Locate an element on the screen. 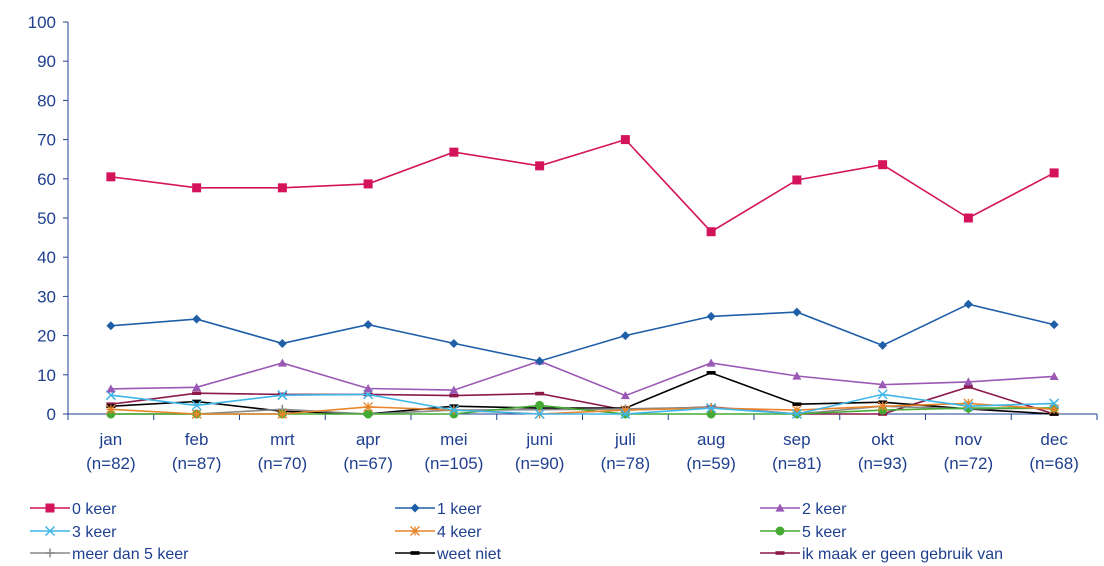  y-tick-label: 30 is located at coordinates (46, 296).